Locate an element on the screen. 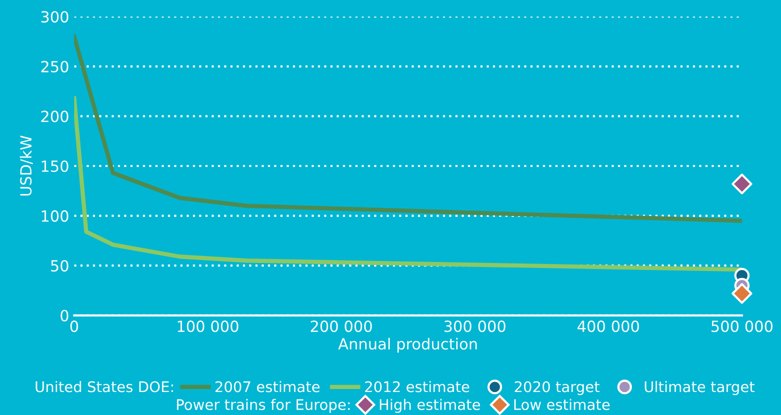 The width and height of the screenshot is (781, 415). x-tick-label: 100 000 is located at coordinates (208, 326).